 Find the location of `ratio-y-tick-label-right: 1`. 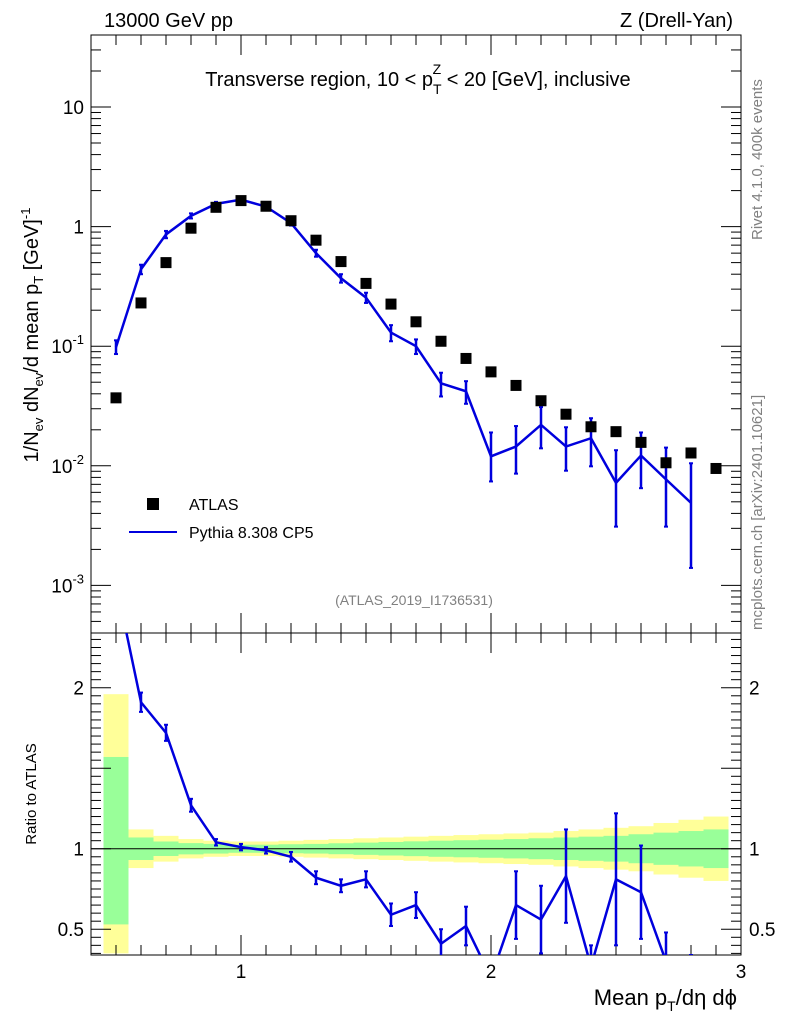

ratio-y-tick-label-right: 1 is located at coordinates (754, 850).